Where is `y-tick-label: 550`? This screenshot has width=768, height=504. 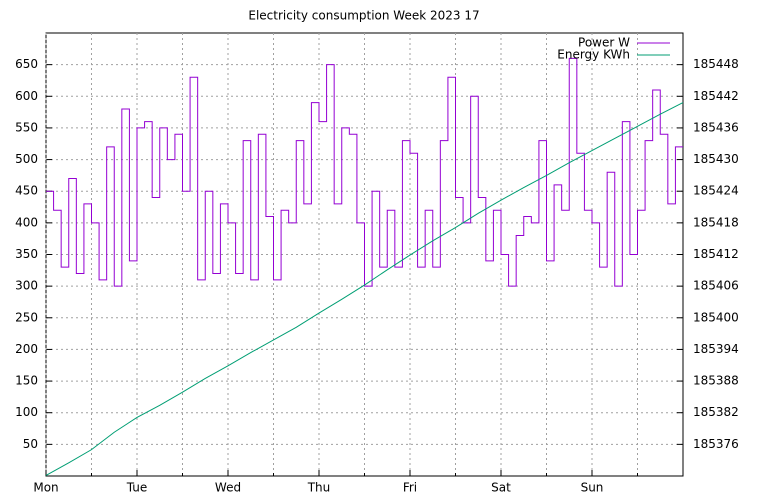
y-tick-label: 550 is located at coordinates (26, 127).